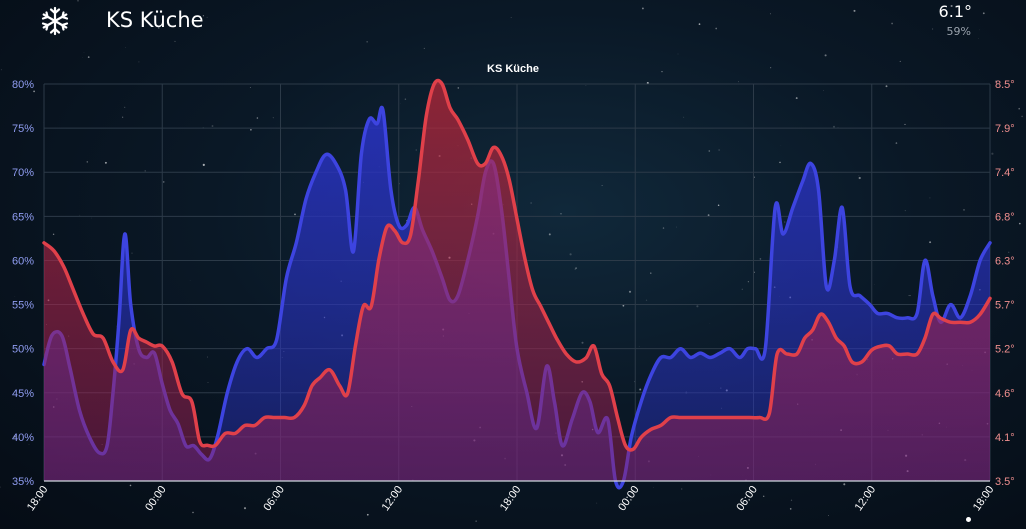  I want to click on y-right-tick-label: 5.2°, so click(1005, 350).